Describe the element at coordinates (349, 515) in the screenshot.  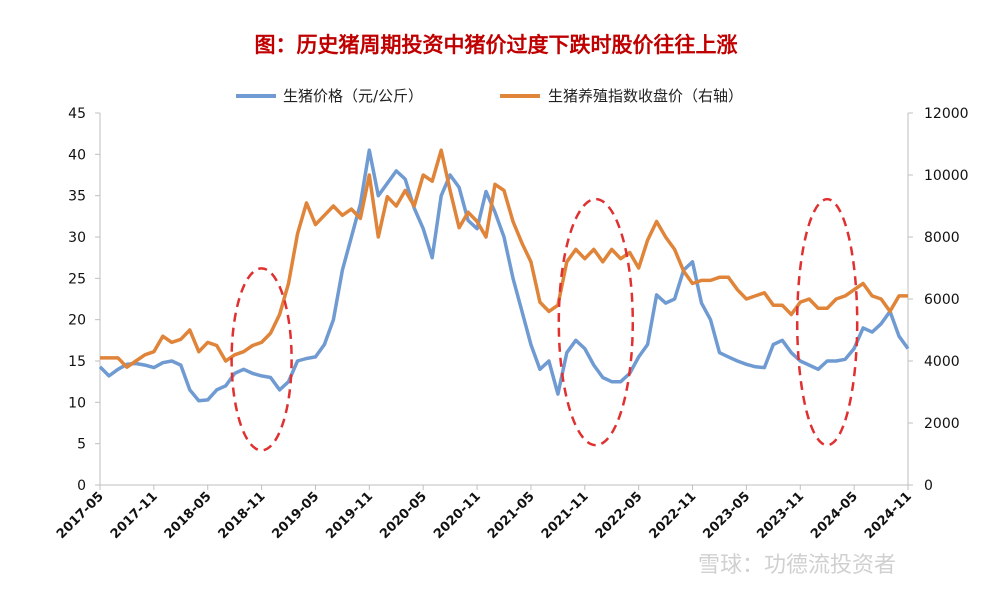
I see `x-tick-label: 2019-11` at that location.